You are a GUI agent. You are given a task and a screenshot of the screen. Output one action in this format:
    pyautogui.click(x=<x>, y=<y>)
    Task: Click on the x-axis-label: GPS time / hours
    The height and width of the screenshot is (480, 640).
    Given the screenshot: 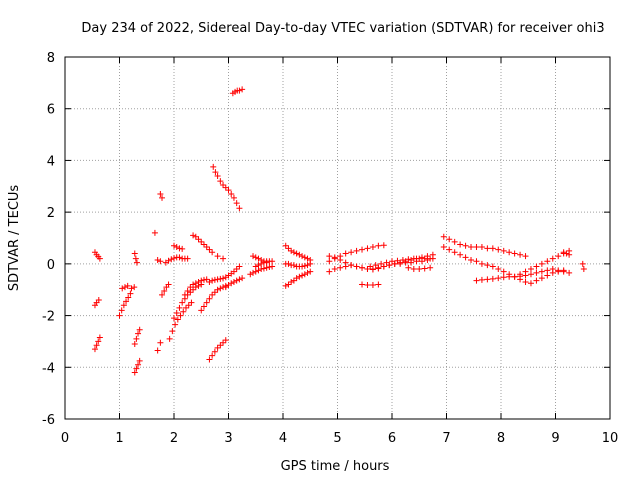 What is the action you would take?
    pyautogui.click(x=335, y=466)
    